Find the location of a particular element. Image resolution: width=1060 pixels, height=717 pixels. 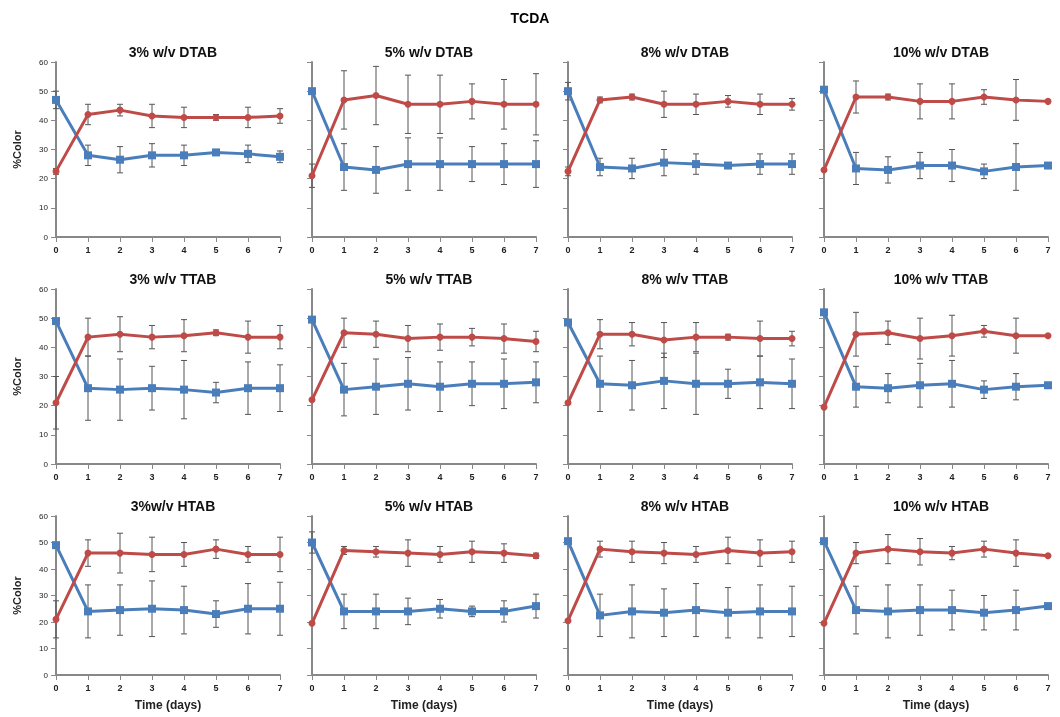

chart-title: 5% w/v HTAB is located at coordinates (429, 506).